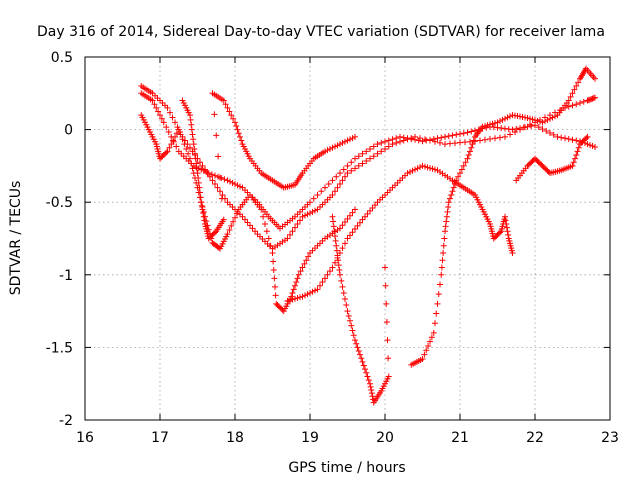 The width and height of the screenshot is (640, 480). What do you see at coordinates (59, 203) in the screenshot?
I see `y-tick-label: -0.5` at bounding box center [59, 203].